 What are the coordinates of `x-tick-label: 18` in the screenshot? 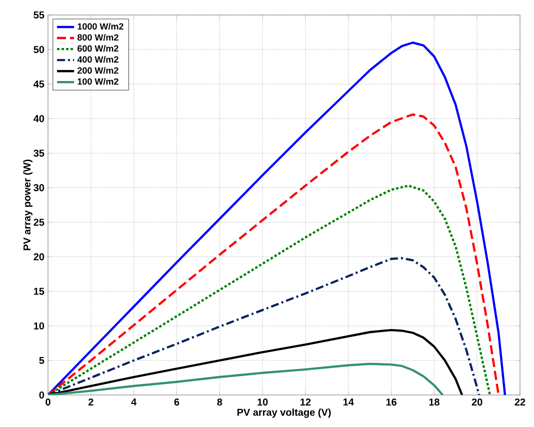 It's located at (434, 402).